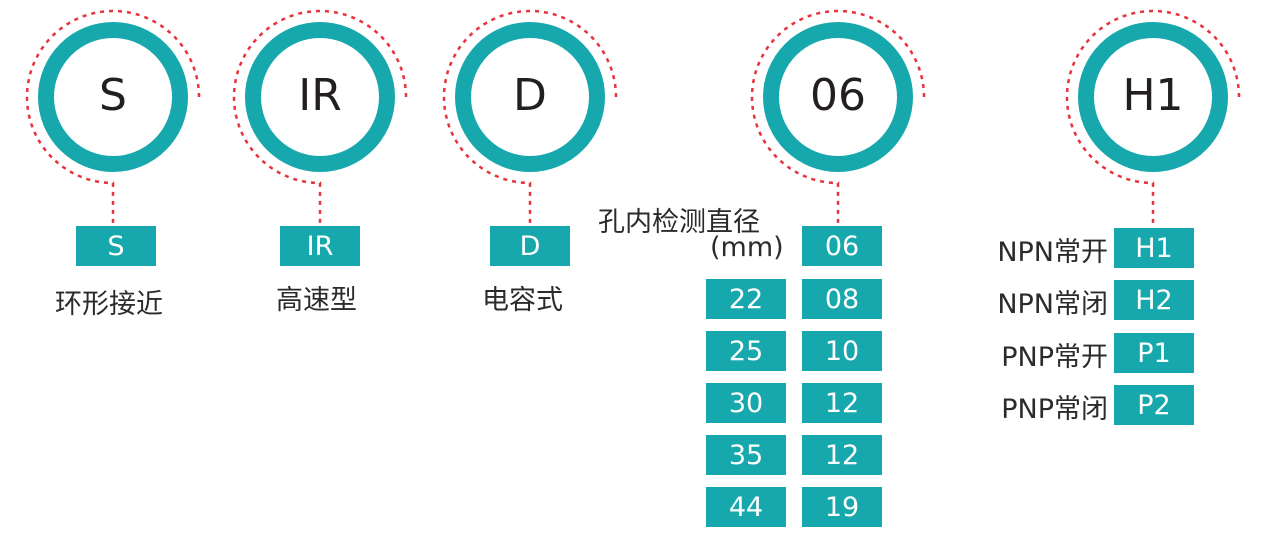  What do you see at coordinates (320, 246) in the screenshot?
I see `code-box: IR` at bounding box center [320, 246].